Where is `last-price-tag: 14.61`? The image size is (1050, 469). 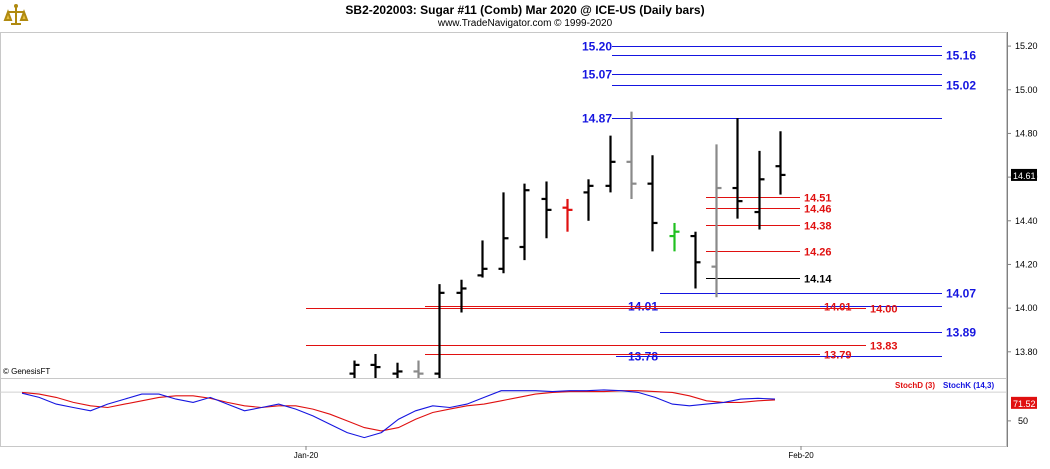 last-price-tag: 14.61 is located at coordinates (1024, 174).